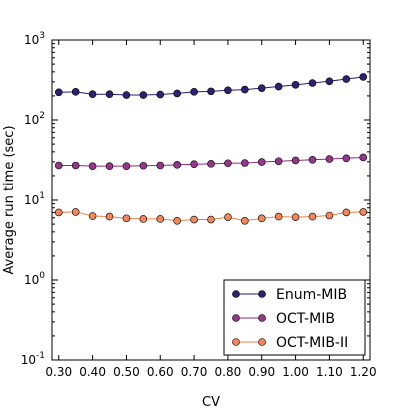  I want to click on x-tick-label: 0.40, so click(92, 372).